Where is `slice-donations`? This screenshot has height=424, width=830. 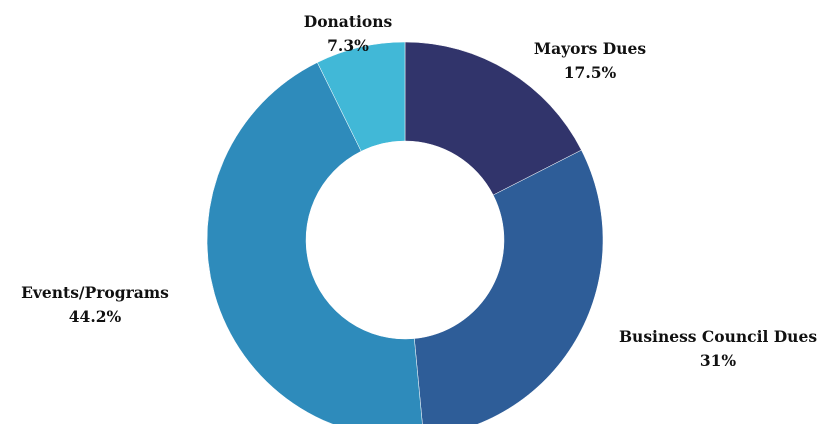
slice-donations is located at coordinates (361, 96).